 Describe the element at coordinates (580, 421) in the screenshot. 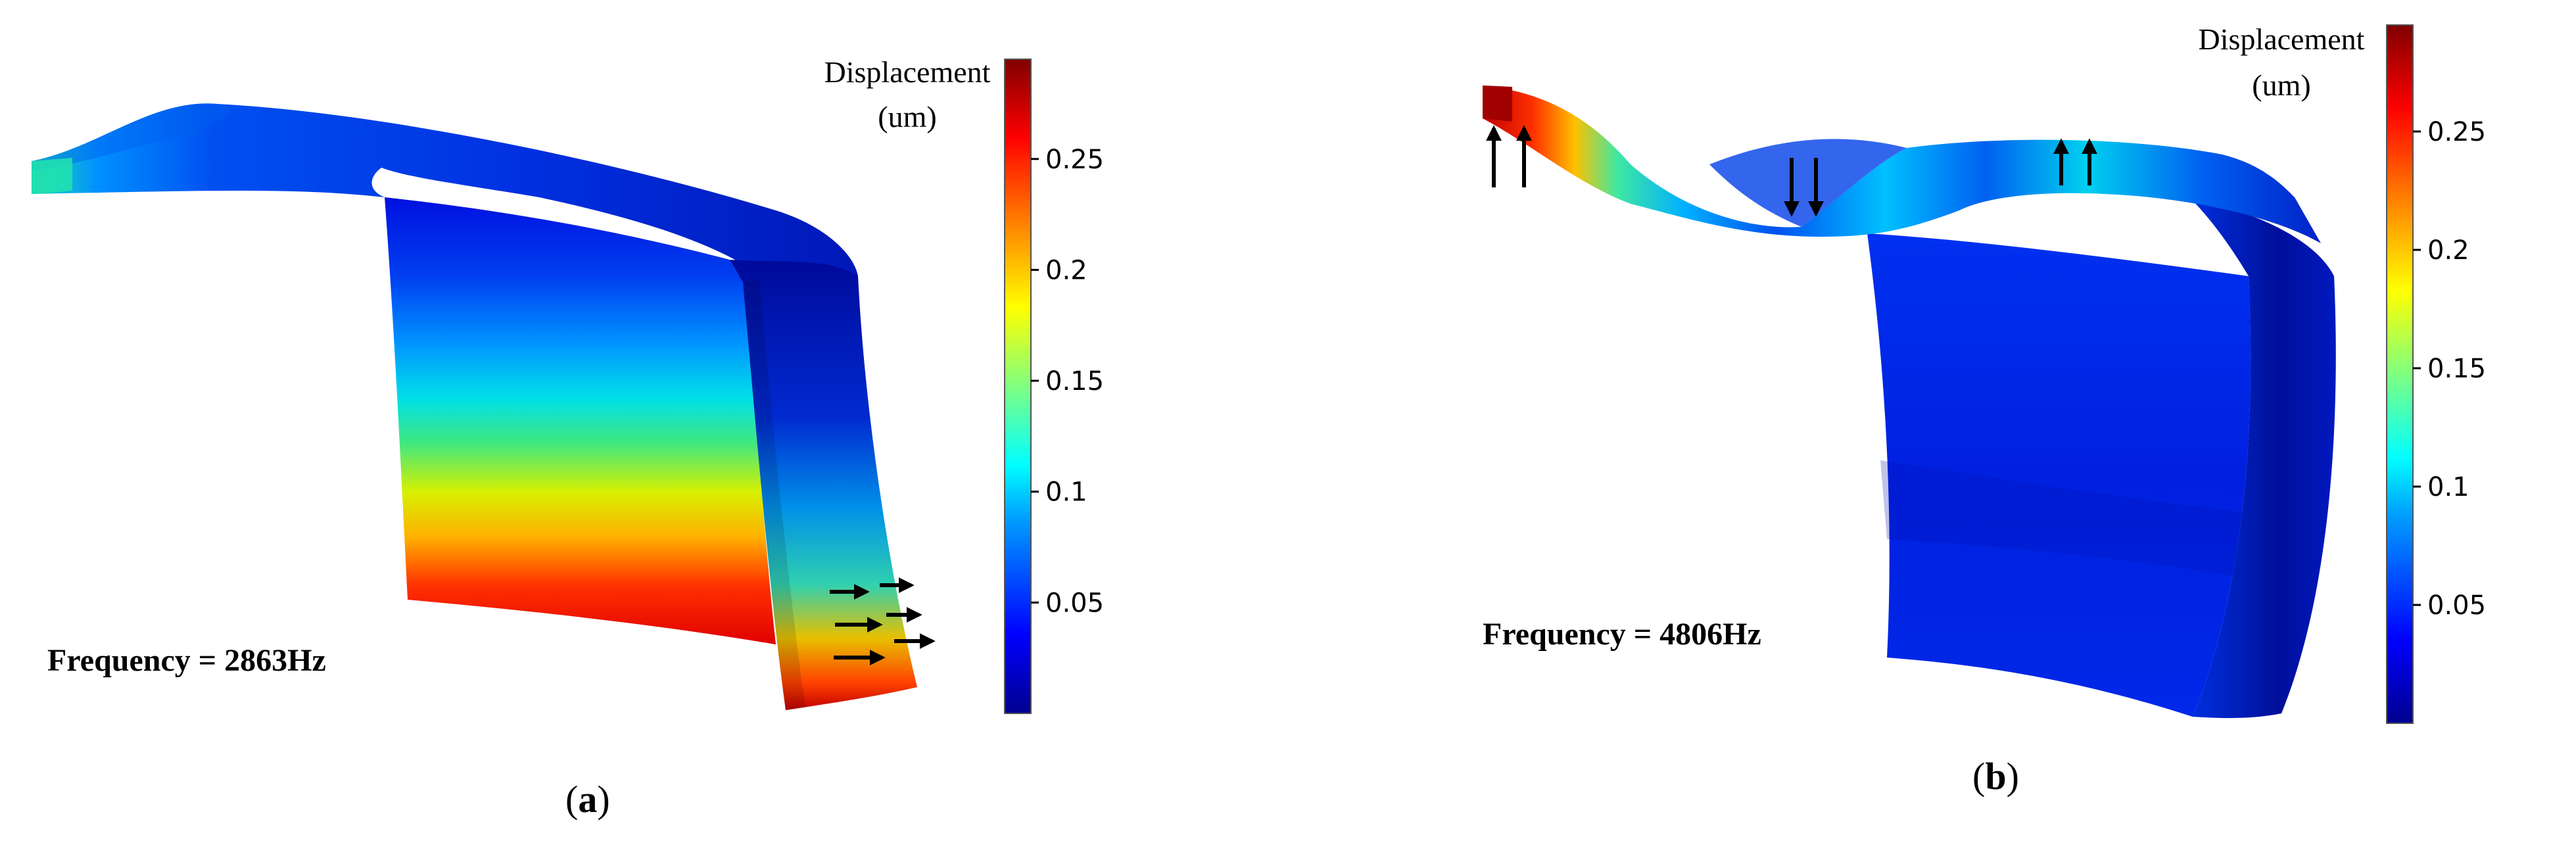

I see `panel-a-wall` at that location.